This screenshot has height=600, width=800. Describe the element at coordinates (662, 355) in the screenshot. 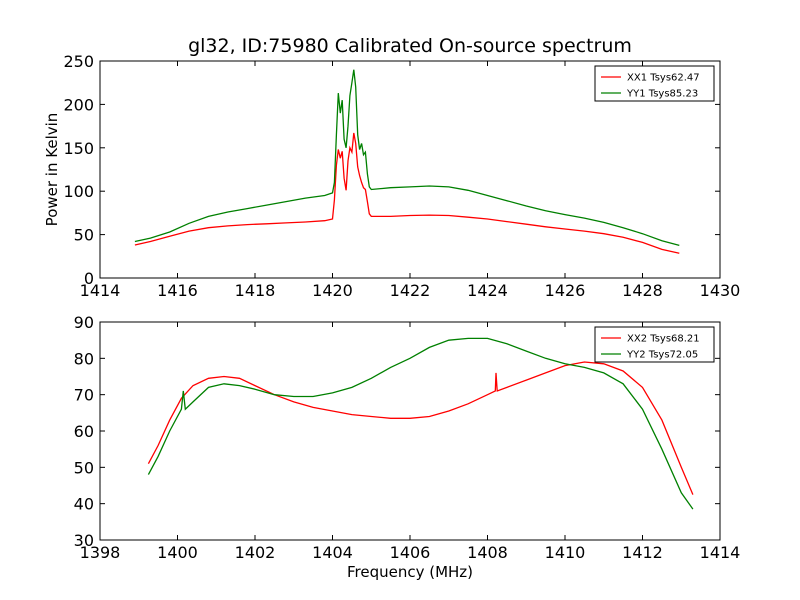

I see `legend-label: YY2 Tsys72.05` at that location.